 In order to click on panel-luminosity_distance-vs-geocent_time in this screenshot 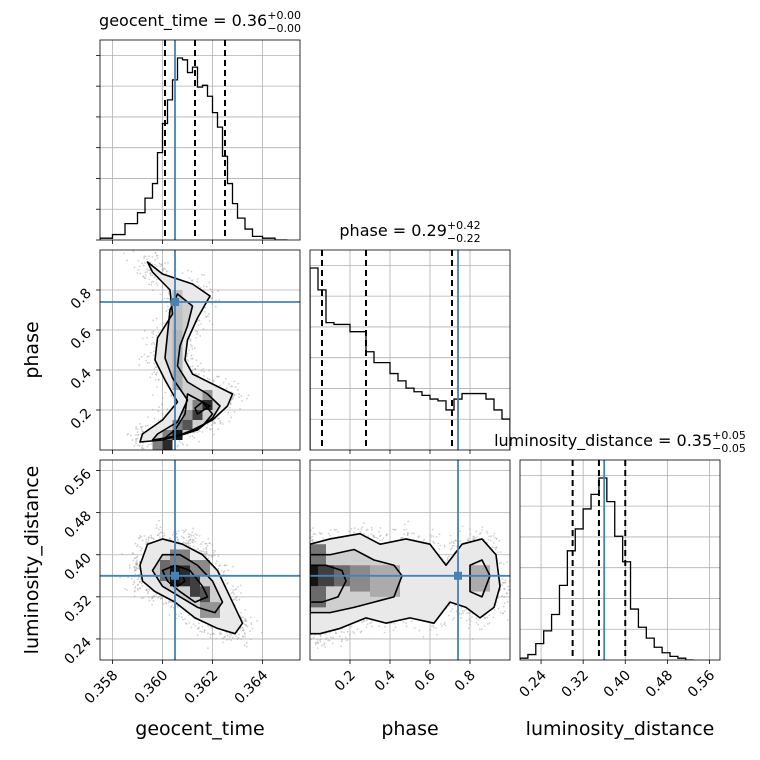, I will do `click(200, 560)`.